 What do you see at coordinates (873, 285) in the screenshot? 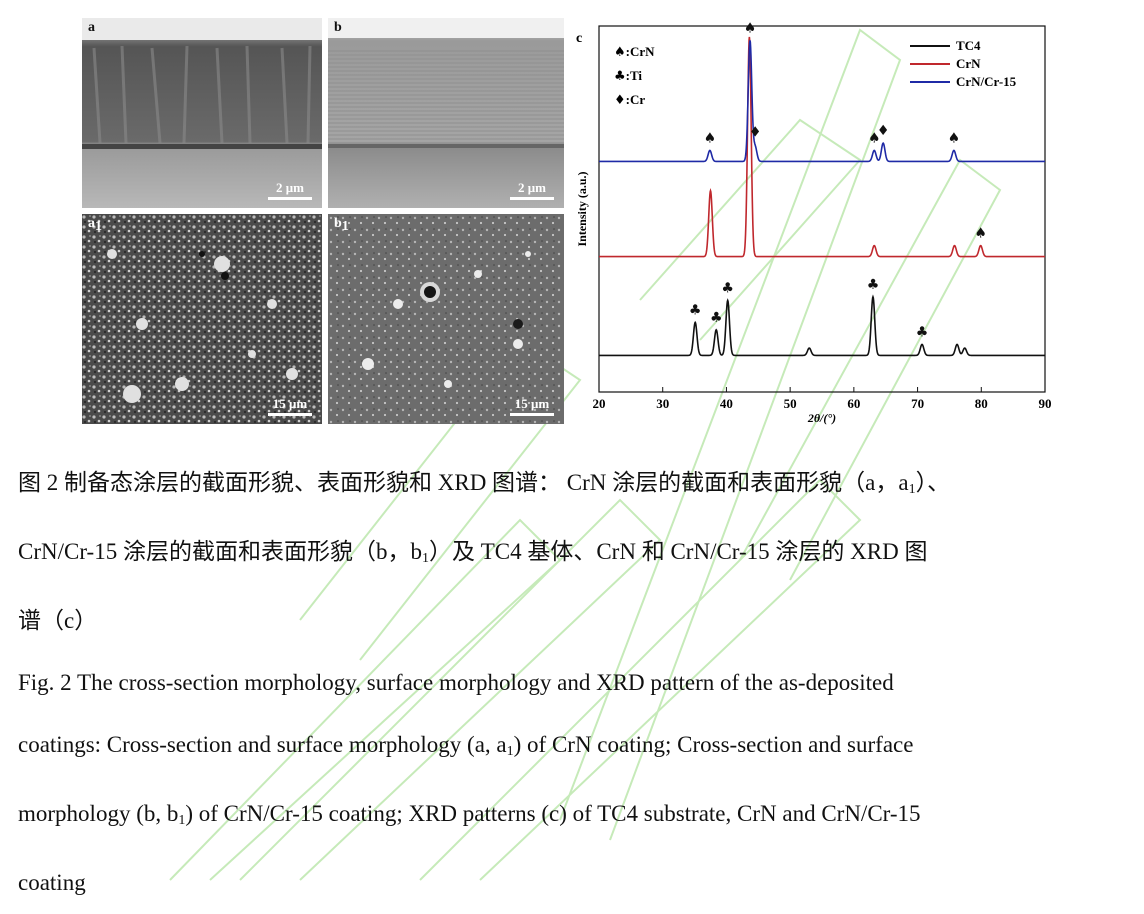
I see `peak-marker-3: ♣` at bounding box center [873, 285].